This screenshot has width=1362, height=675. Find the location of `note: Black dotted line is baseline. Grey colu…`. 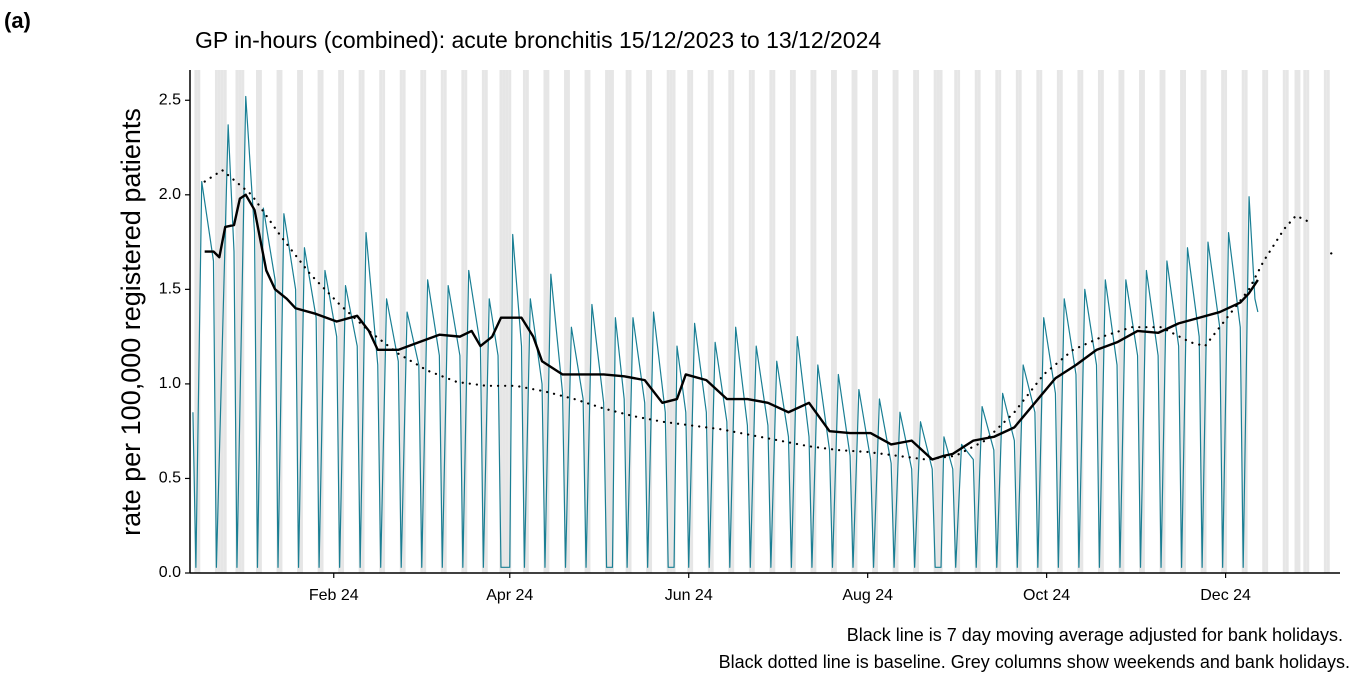

note: Black dotted line is baseline. Grey colu… is located at coordinates (1034, 662).